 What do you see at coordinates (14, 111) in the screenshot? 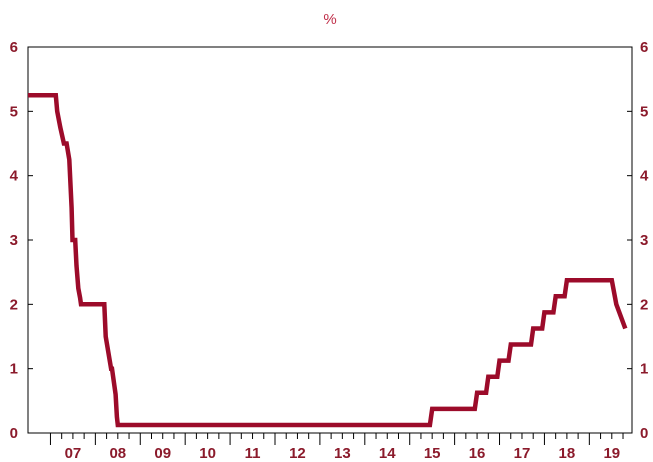
I see `y-tick-label-left: 5` at bounding box center [14, 111].